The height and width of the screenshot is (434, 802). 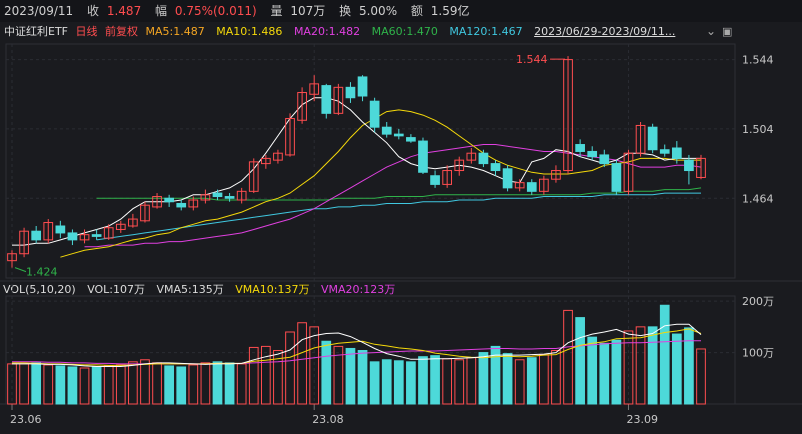 I want to click on volume-value: 107万, so click(x=308, y=11).